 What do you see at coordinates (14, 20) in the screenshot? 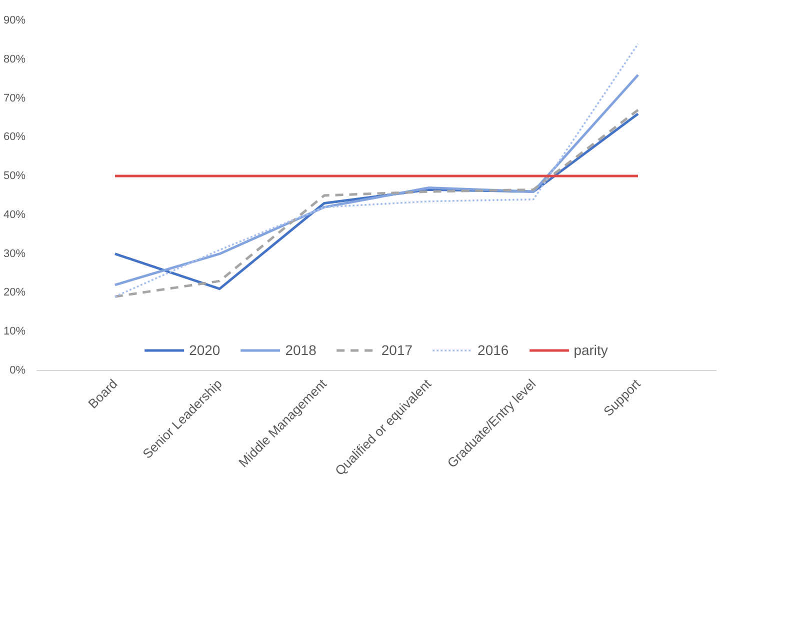
I see `y-tick-label: 90%` at bounding box center [14, 20].